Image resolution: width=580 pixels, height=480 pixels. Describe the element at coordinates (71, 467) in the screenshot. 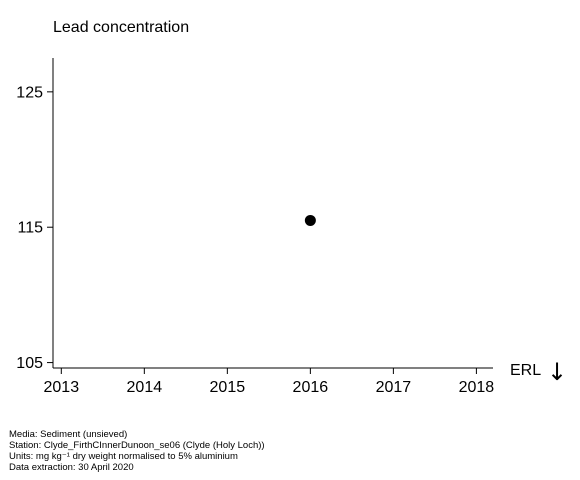

I see `footer-extraction: Data extraction: 30 April 2020` at that location.